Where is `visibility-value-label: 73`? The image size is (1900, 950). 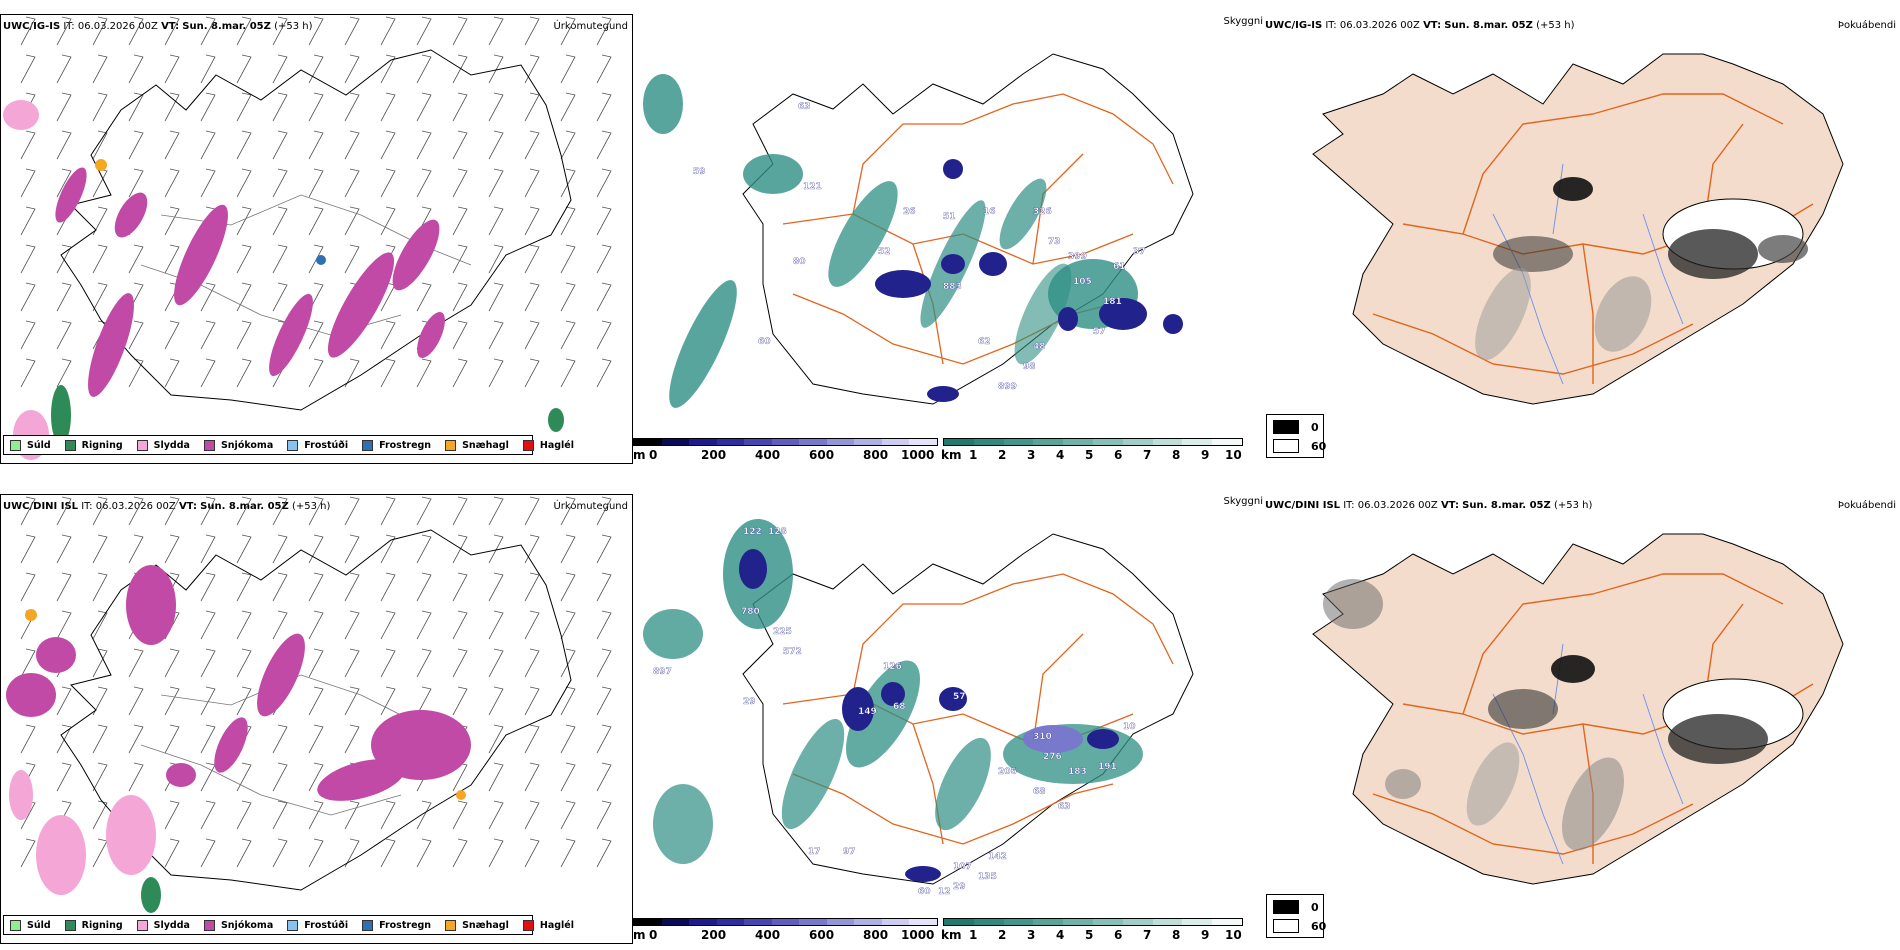 visibility-value-label: 73 is located at coordinates (1054, 242).